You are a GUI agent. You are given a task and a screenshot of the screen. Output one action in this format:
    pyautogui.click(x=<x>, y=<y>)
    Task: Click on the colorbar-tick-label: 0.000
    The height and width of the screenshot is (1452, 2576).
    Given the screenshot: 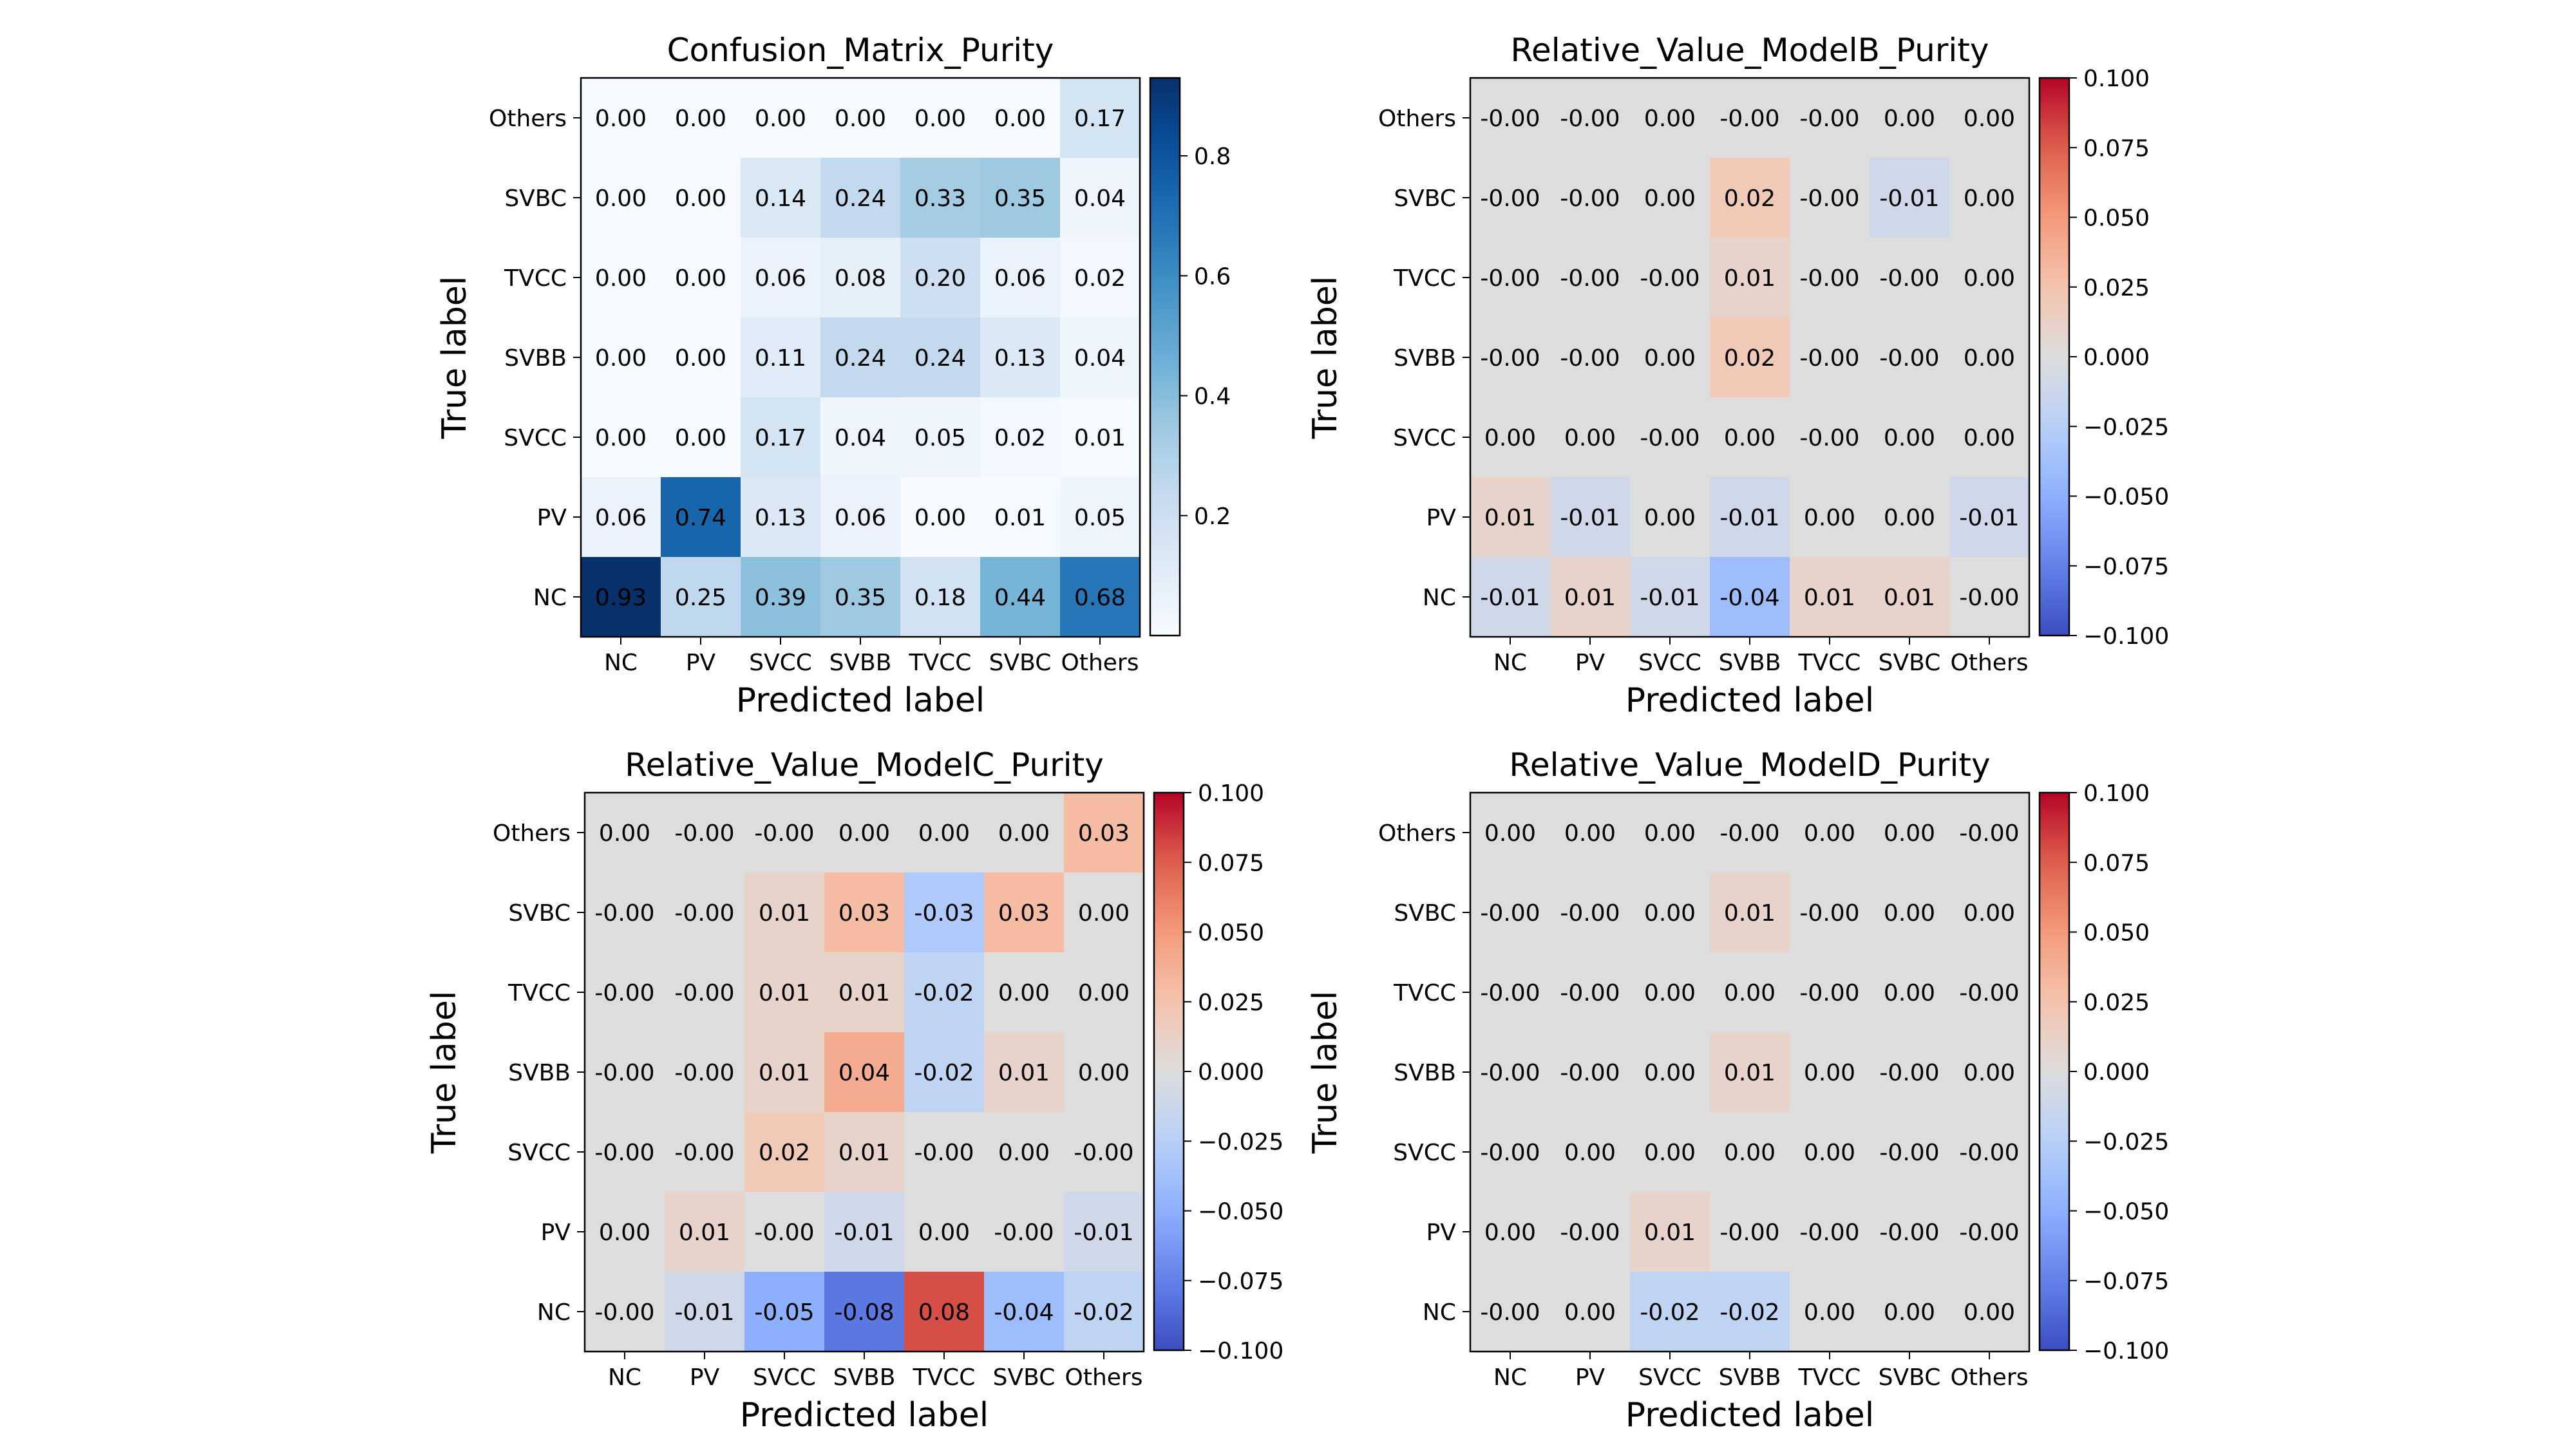 What is the action you would take?
    pyautogui.click(x=2116, y=358)
    